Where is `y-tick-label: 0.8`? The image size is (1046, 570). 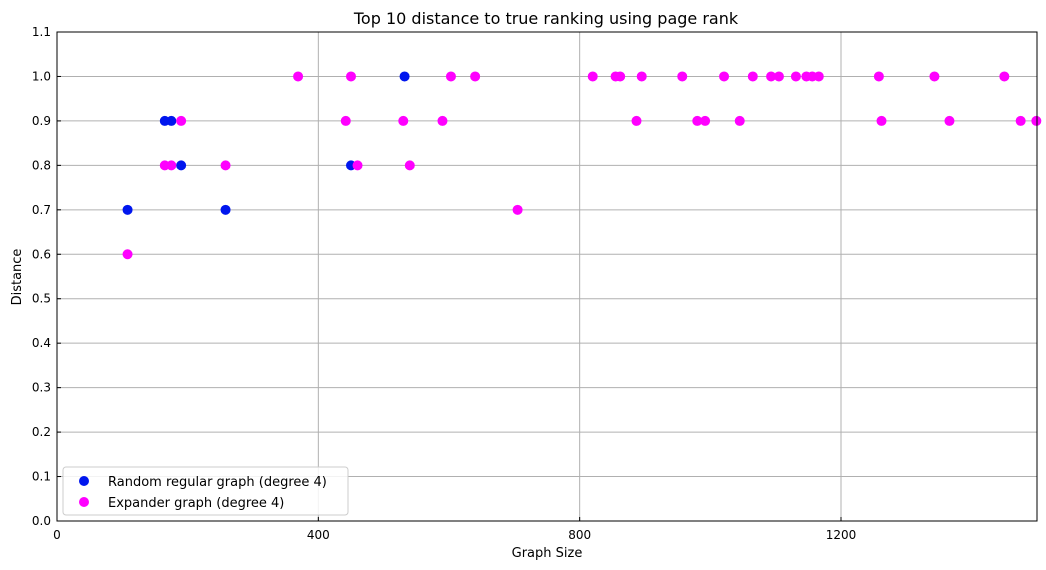 y-tick-label: 0.8 is located at coordinates (41, 165).